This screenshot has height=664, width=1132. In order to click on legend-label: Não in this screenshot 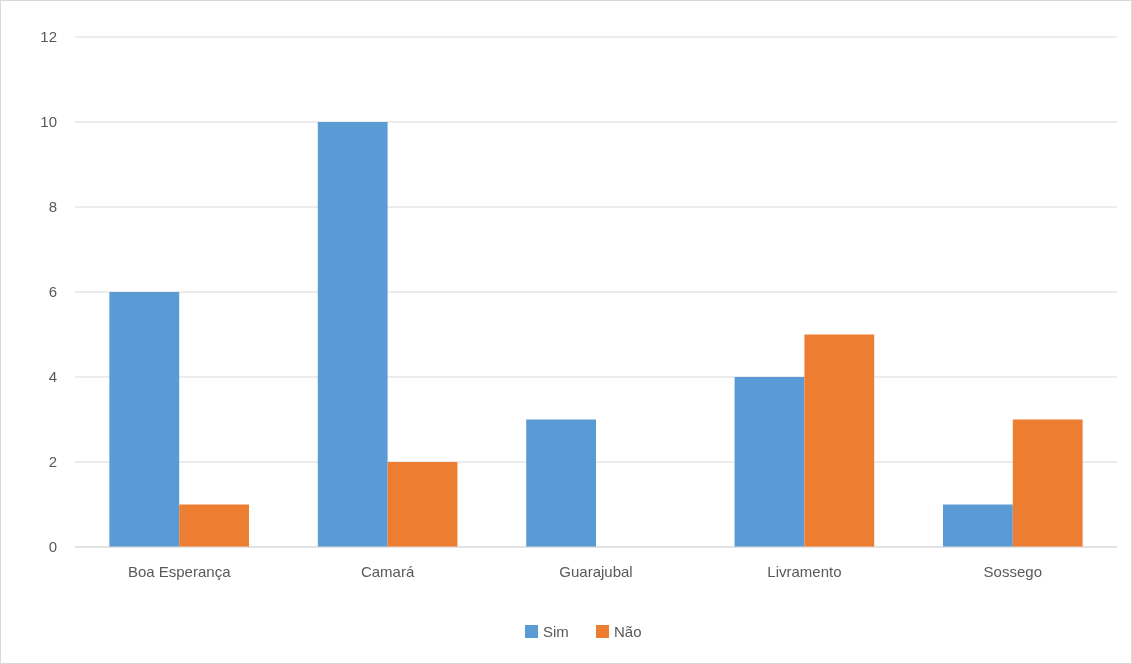, I will do `click(628, 632)`.